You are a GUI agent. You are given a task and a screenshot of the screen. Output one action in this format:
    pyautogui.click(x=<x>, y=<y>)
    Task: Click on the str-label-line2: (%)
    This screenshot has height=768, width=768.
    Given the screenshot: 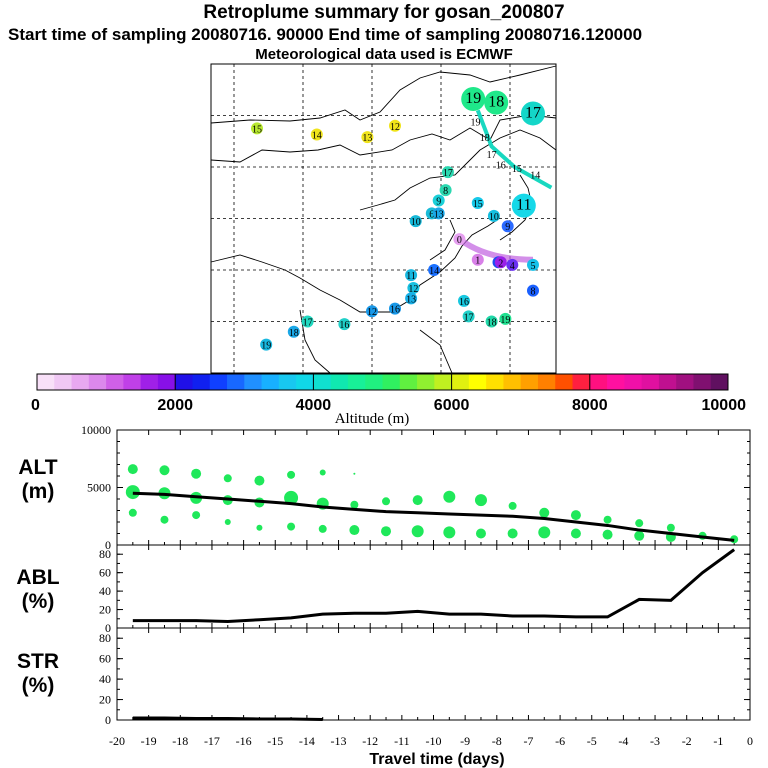 What is the action you would take?
    pyautogui.click(x=38, y=685)
    